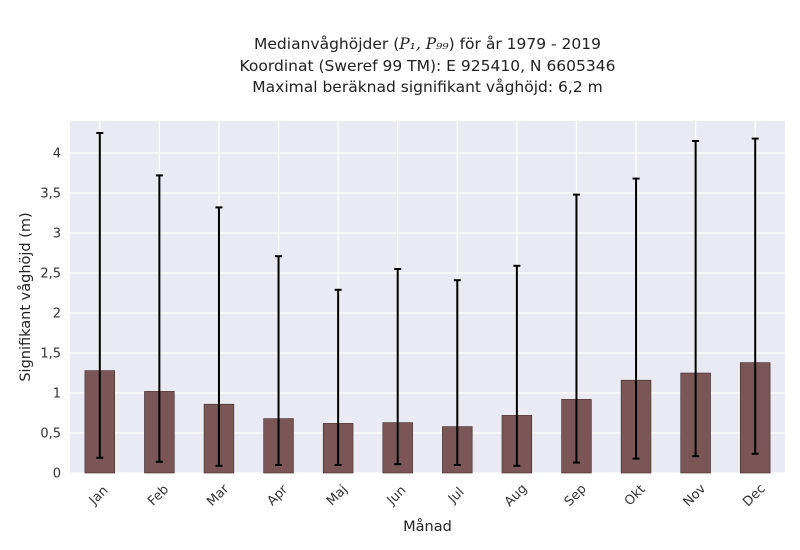 This screenshot has height=550, width=800. What do you see at coordinates (159, 318) in the screenshot?
I see `error-bar-feb` at bounding box center [159, 318].